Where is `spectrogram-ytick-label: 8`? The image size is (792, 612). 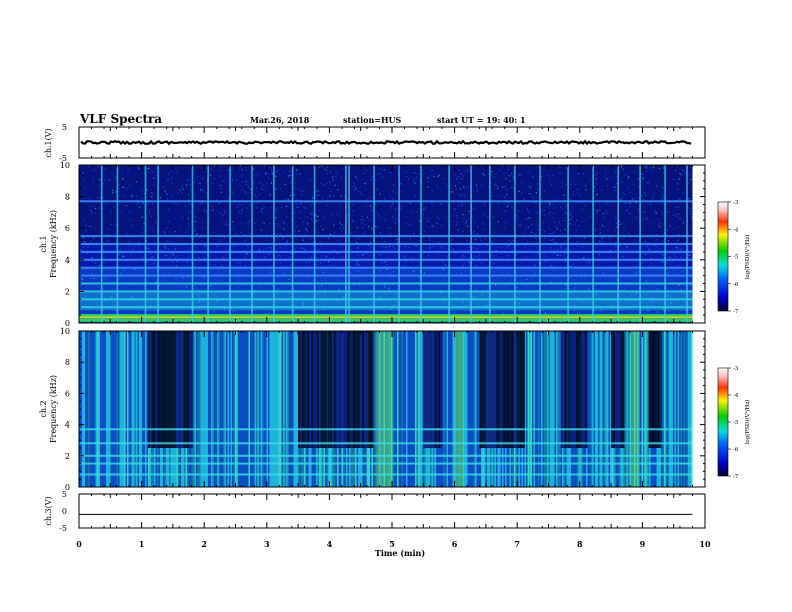
spectrogram-ytick-label: 8 is located at coordinates (67, 197).